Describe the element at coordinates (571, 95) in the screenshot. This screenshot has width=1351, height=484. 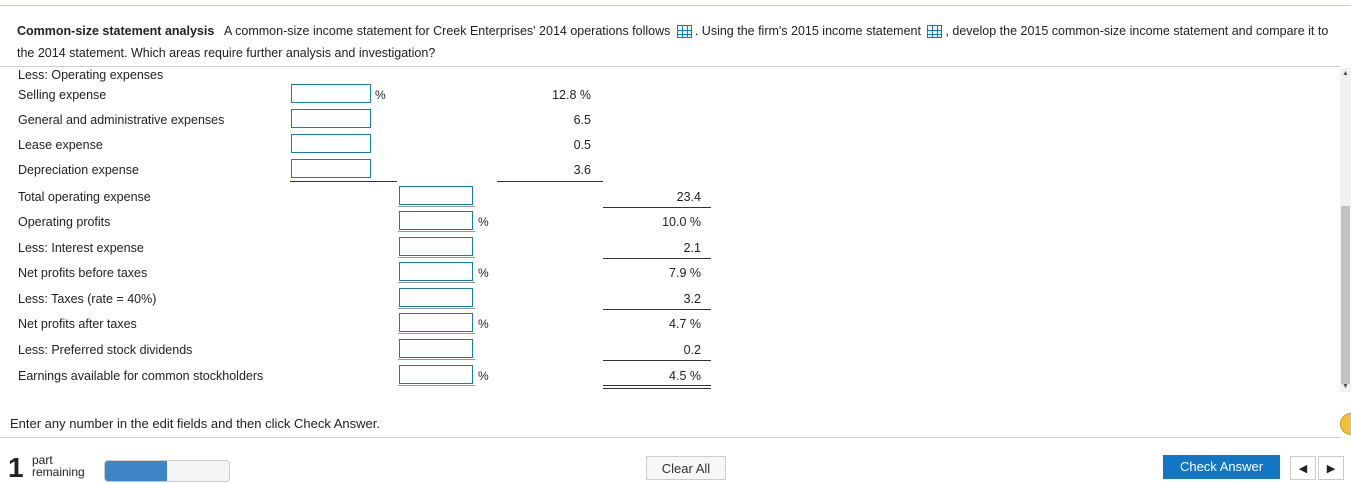
I see `given-value: 12.8 %` at that location.